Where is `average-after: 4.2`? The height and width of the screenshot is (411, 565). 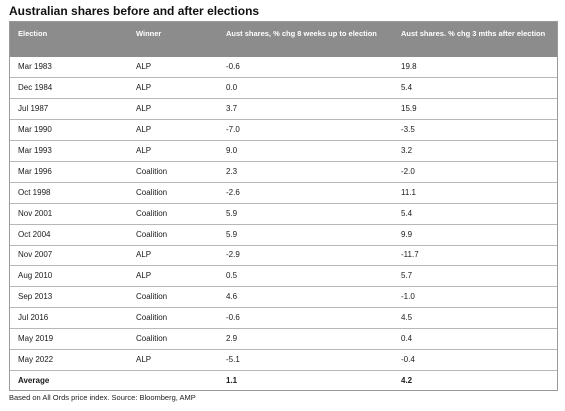
average-after: 4.2 is located at coordinates (407, 380).